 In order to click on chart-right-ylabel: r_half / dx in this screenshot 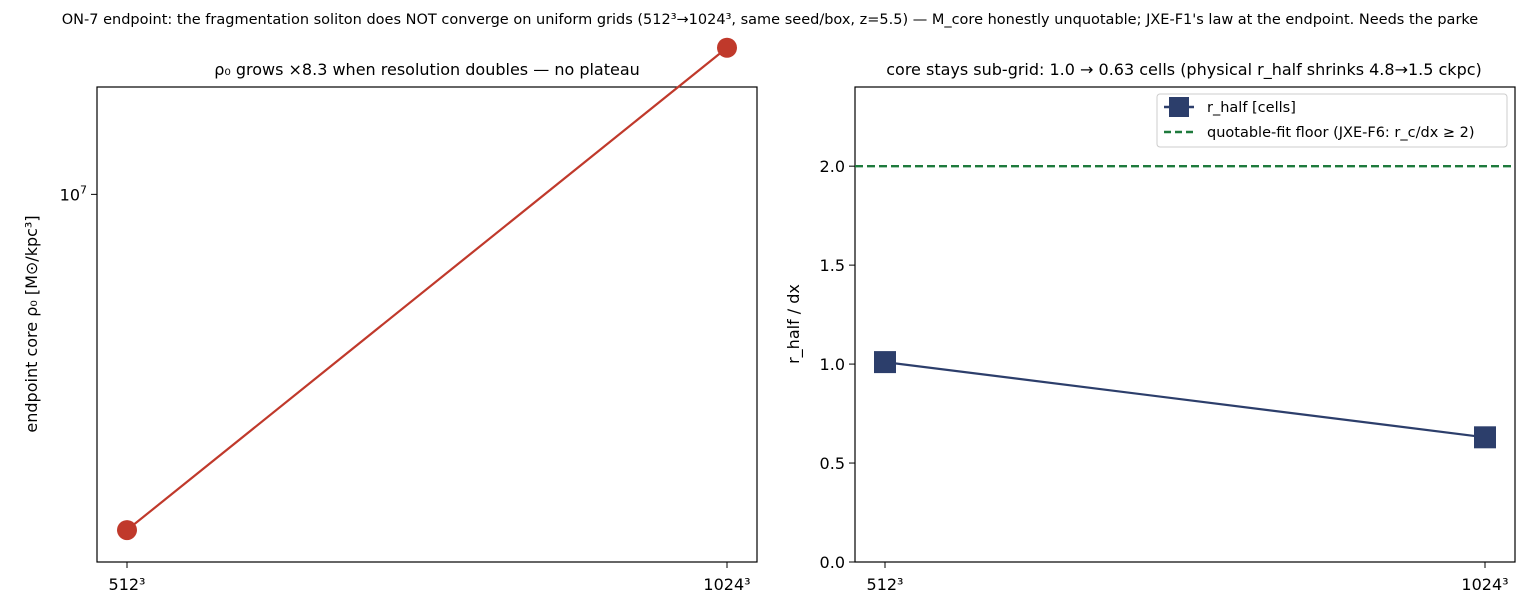, I will do `click(794, 324)`.